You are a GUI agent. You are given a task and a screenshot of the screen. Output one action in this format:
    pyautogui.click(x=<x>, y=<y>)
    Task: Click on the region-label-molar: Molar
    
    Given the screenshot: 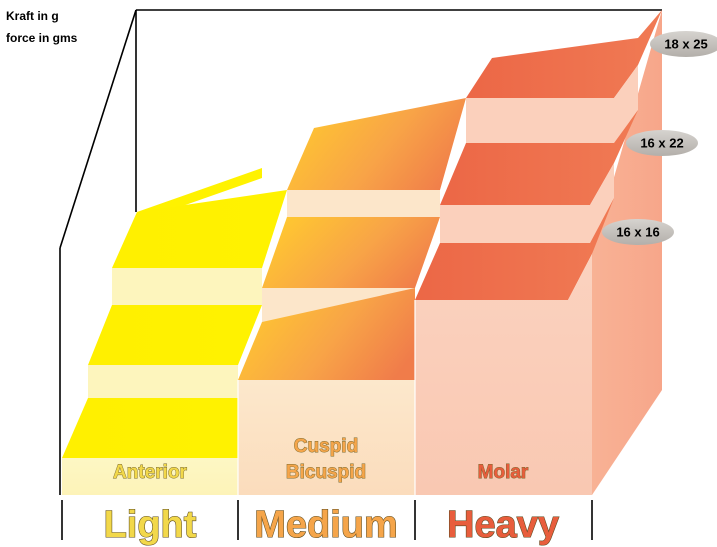 What is the action you would take?
    pyautogui.click(x=503, y=472)
    